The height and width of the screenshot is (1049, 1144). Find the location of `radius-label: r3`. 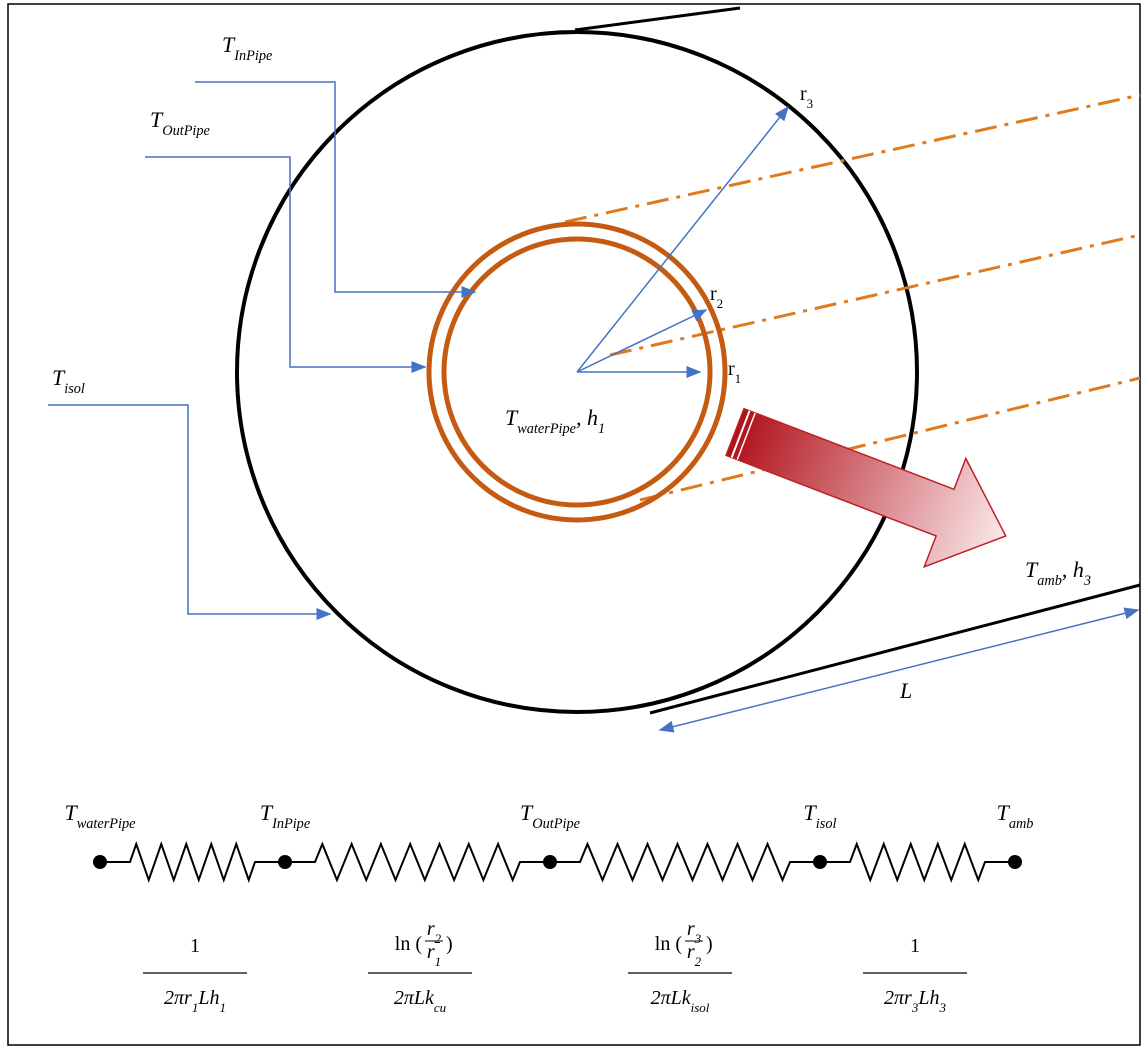

radius-label: r3 is located at coordinates (806, 97).